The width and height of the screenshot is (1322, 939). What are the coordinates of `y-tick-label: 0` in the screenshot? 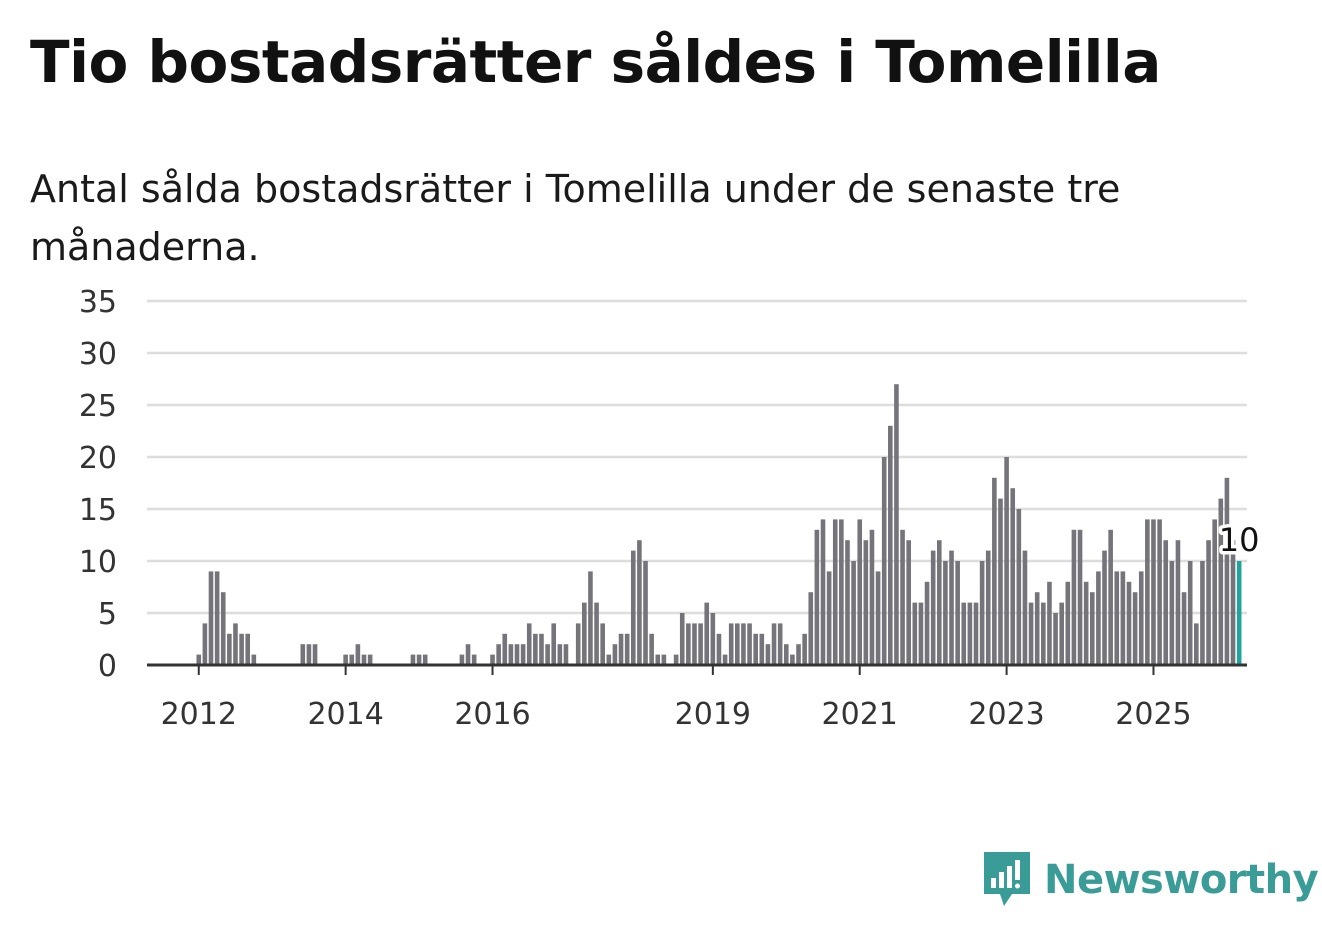 It's located at (107, 666).